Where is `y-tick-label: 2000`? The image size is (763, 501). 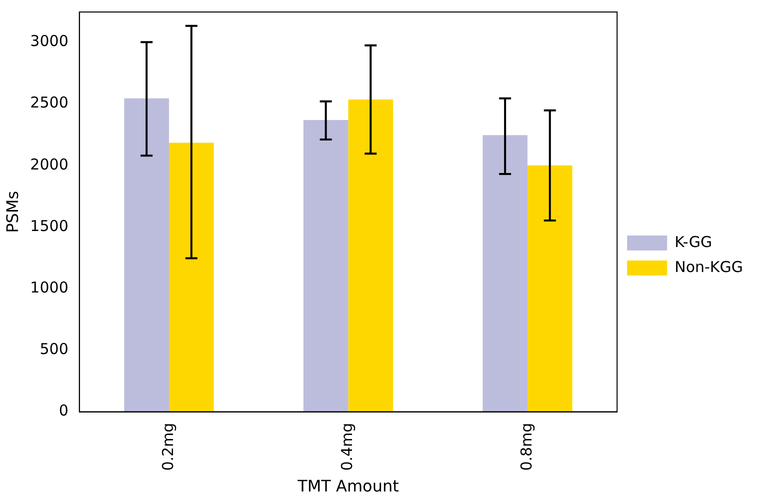
y-tick-label: 2000 is located at coordinates (49, 164).